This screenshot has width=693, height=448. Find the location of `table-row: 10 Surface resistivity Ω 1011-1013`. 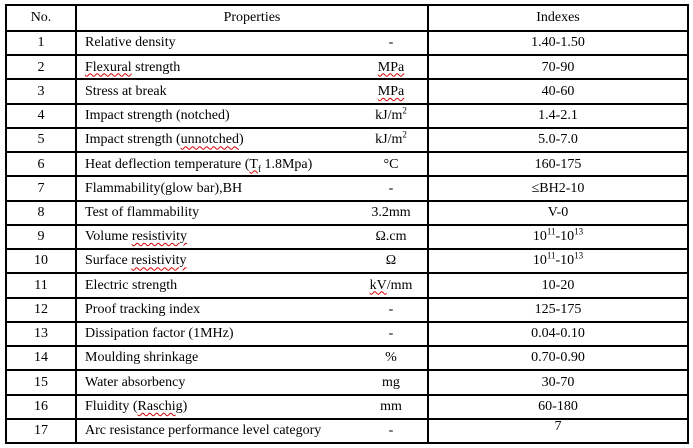

table-row: 10 Surface resistivity Ω 1011-1013 is located at coordinates (347, 261).